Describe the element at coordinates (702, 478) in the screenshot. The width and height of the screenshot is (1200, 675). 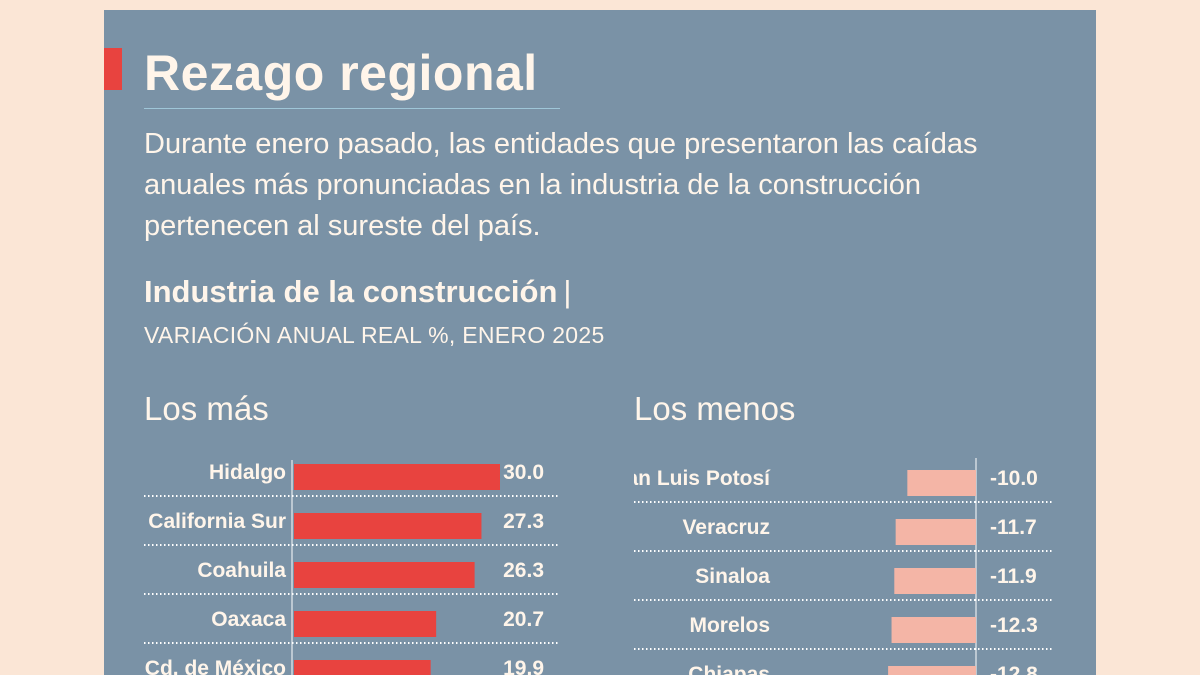
I see `category-label: San Luis Potosí` at that location.